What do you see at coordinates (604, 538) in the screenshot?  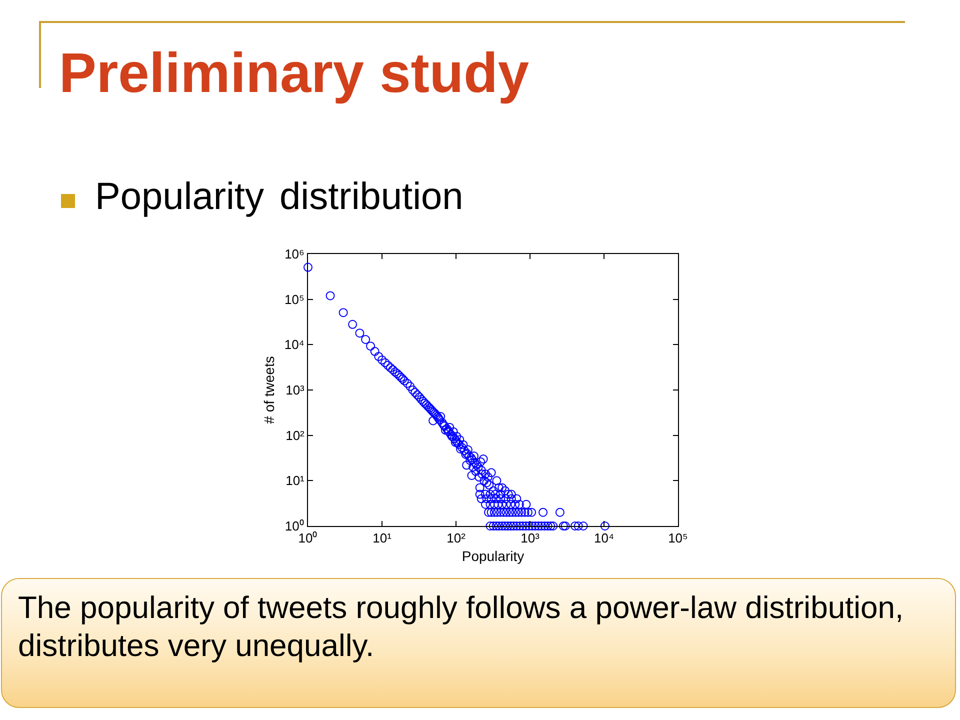 I see `x-tick-label: 10⁴` at bounding box center [604, 538].